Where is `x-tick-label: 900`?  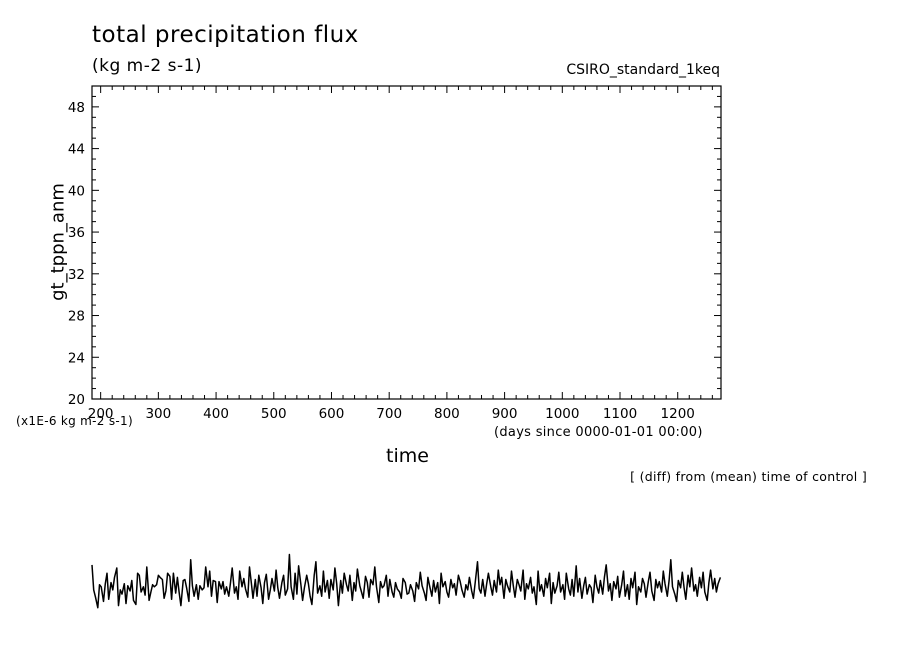 x-tick-label: 900 is located at coordinates (505, 414).